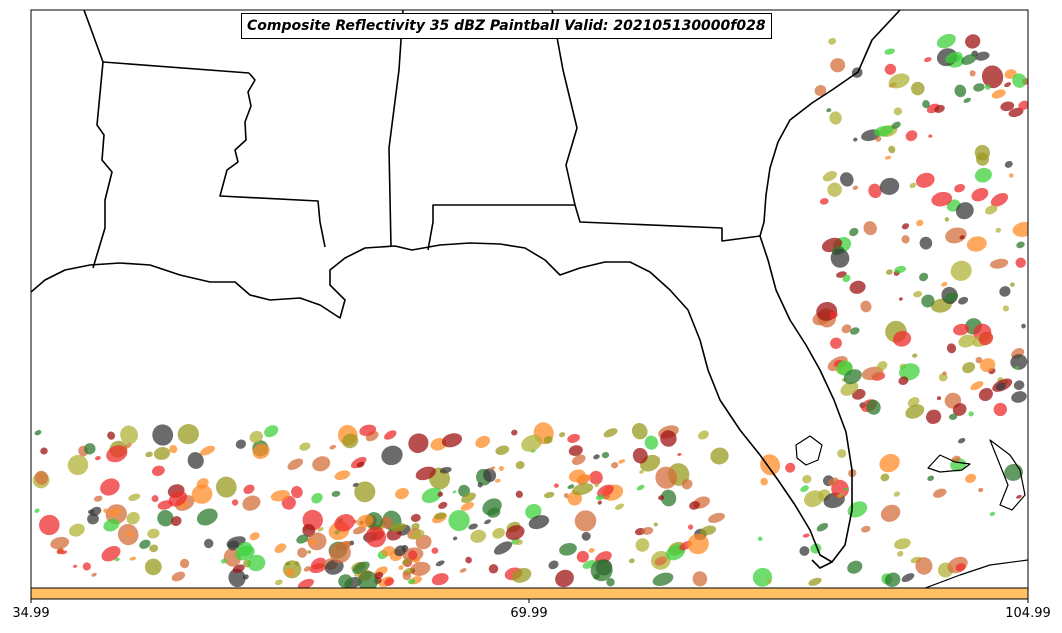  What do you see at coordinates (102, 165) in the screenshot?
I see `louisiana-texas-border` at bounding box center [102, 165].